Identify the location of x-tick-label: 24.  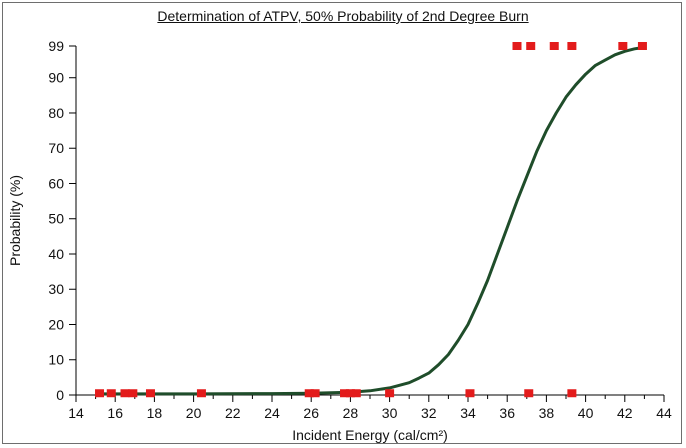
(272, 413).